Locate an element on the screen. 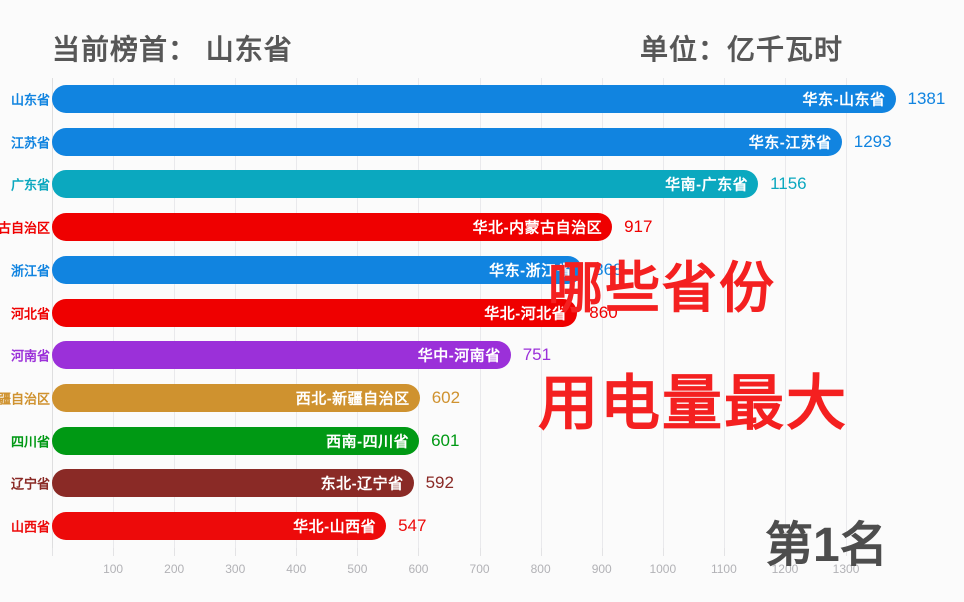 This screenshot has width=964, height=602. bar-series-label: 华东-江苏省 is located at coordinates (790, 143).